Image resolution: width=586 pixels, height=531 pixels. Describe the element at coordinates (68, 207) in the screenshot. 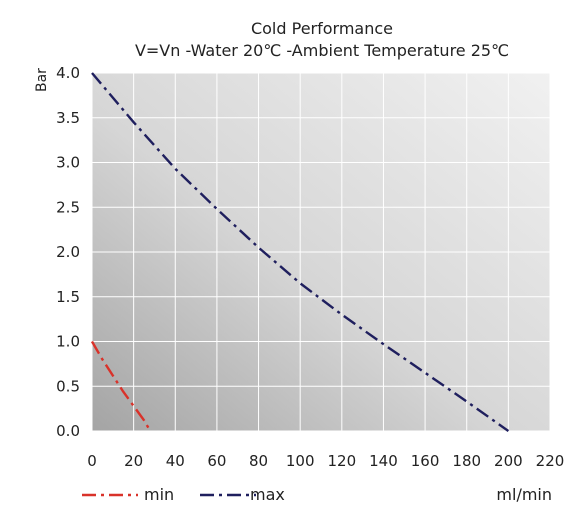

I see `y-tick-label: 2.5` at that location.